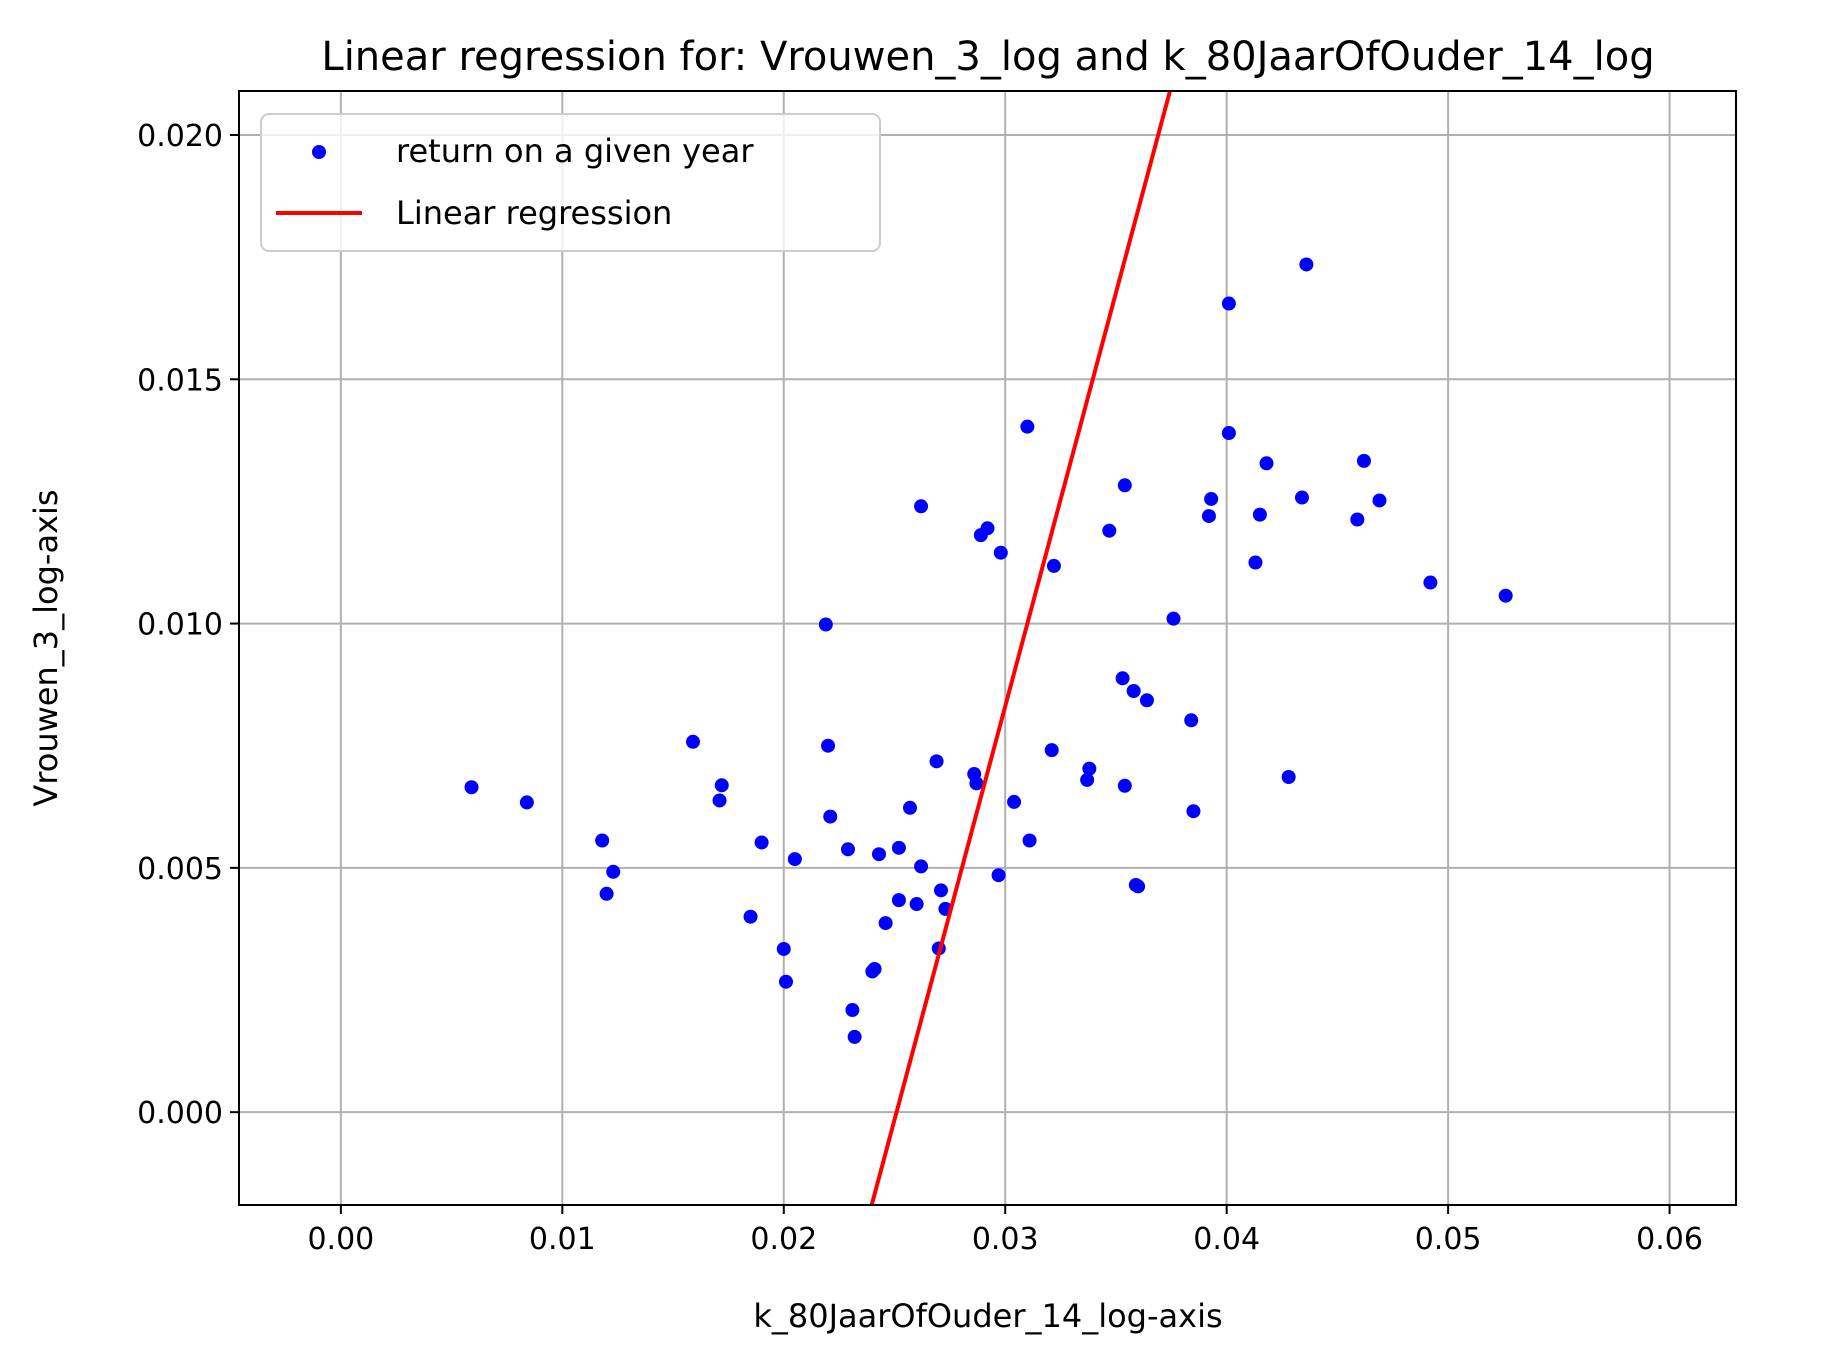  Describe the element at coordinates (562, 1239) in the screenshot. I see `x-tick-label: 0.01` at that location.